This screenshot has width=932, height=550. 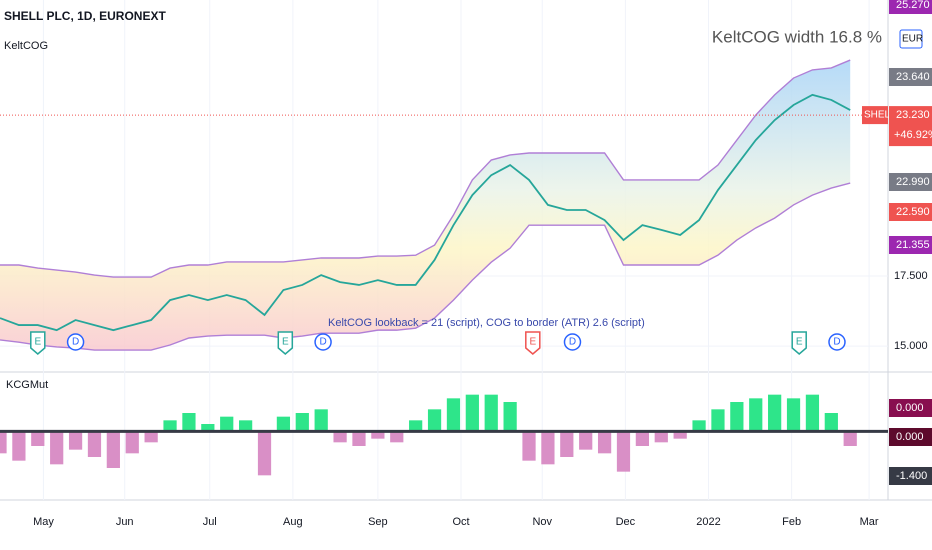 What do you see at coordinates (869, 522) in the screenshot?
I see `x-tick-label: Mar` at bounding box center [869, 522].